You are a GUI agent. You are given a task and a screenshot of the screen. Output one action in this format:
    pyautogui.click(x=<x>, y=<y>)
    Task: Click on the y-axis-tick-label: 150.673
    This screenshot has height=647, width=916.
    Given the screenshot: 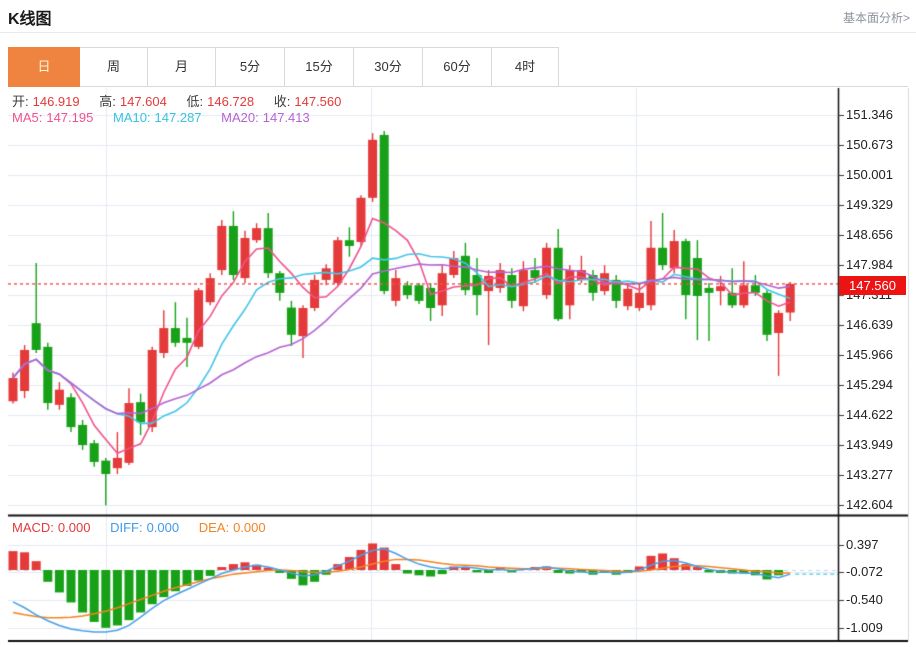 What is the action you would take?
    pyautogui.click(x=869, y=144)
    